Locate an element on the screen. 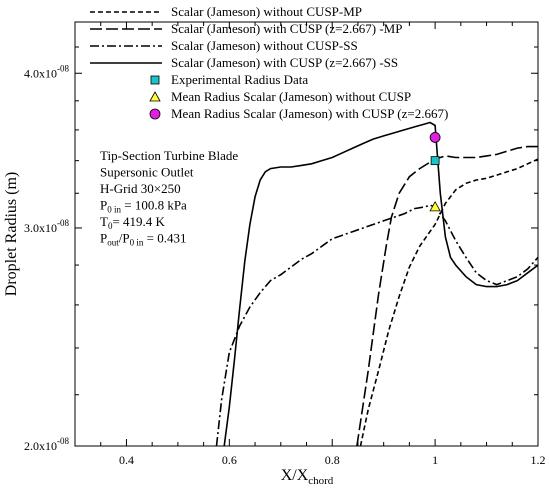 The height and width of the screenshot is (492, 550). annotation-line: T0= 419.4 K is located at coordinates (133, 222).